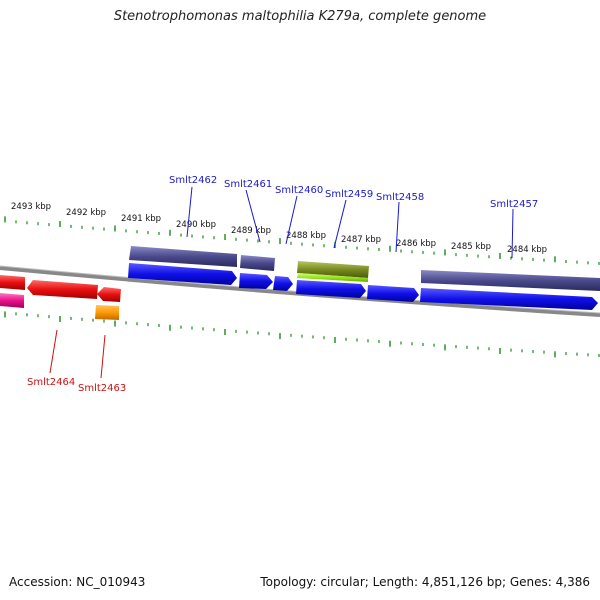 The image size is (600, 600). Describe the element at coordinates (340, 224) in the screenshot. I see `leader-smlt2459` at that location.